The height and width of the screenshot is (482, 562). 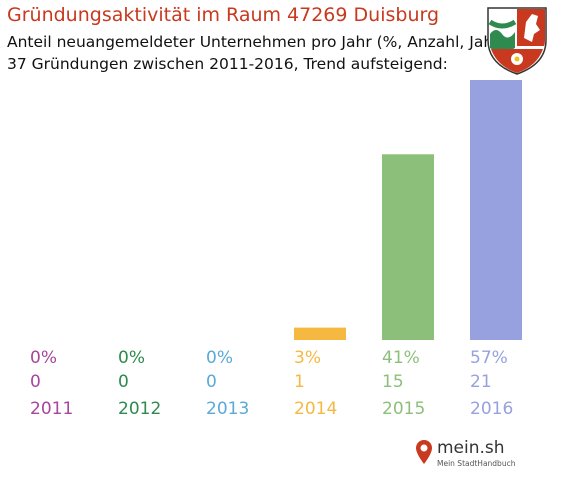 I want to click on percent-label-2013: 0%, so click(x=219, y=358).